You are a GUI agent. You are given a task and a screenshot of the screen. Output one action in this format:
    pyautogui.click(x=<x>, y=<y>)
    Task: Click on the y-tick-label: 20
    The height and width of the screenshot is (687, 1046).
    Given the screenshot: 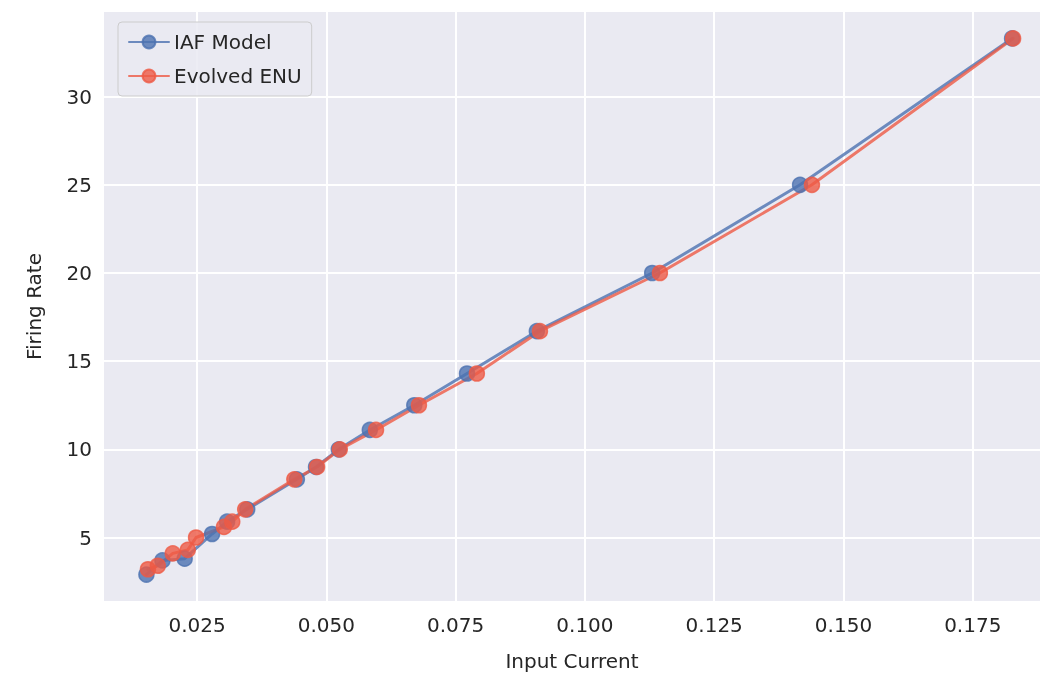 What is the action you would take?
    pyautogui.click(x=79, y=272)
    